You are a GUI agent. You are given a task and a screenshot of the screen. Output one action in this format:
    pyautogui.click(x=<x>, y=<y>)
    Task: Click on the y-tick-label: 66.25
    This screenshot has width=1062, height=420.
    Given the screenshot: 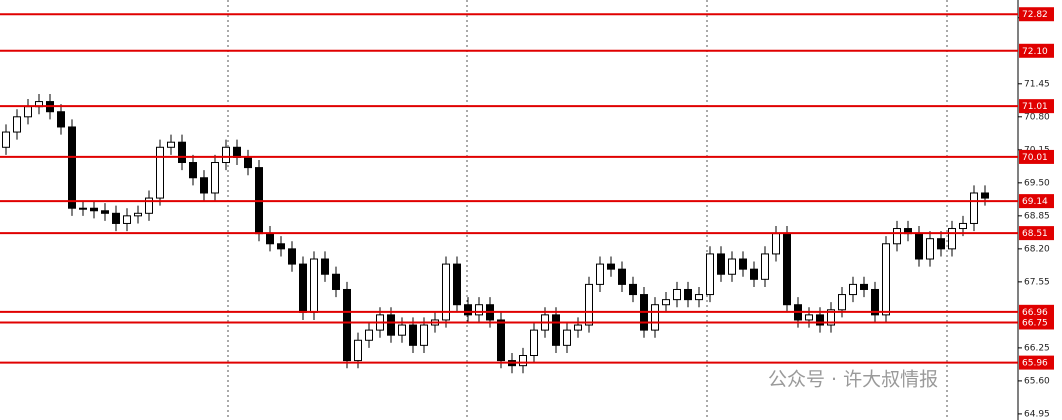 What is the action you would take?
    pyautogui.click(x=1037, y=348)
    